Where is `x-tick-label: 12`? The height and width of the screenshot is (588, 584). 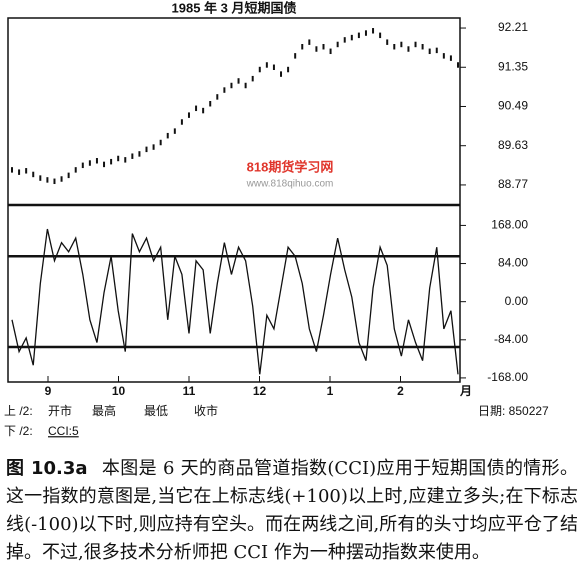
x-tick-label: 12 is located at coordinates (260, 391).